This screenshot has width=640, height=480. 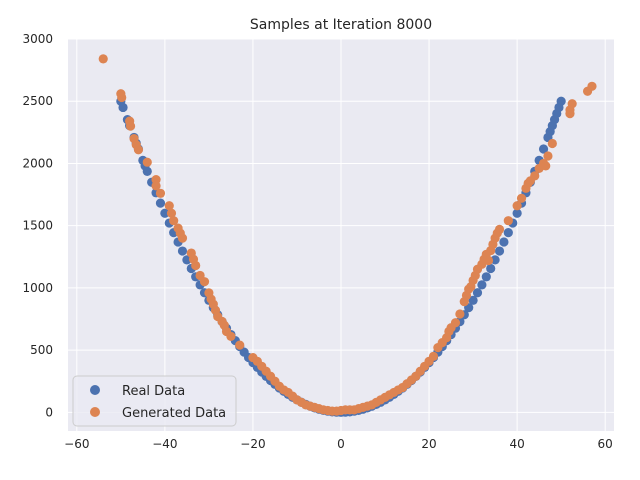 I want to click on y-tick-label: 500, so click(x=41, y=350).